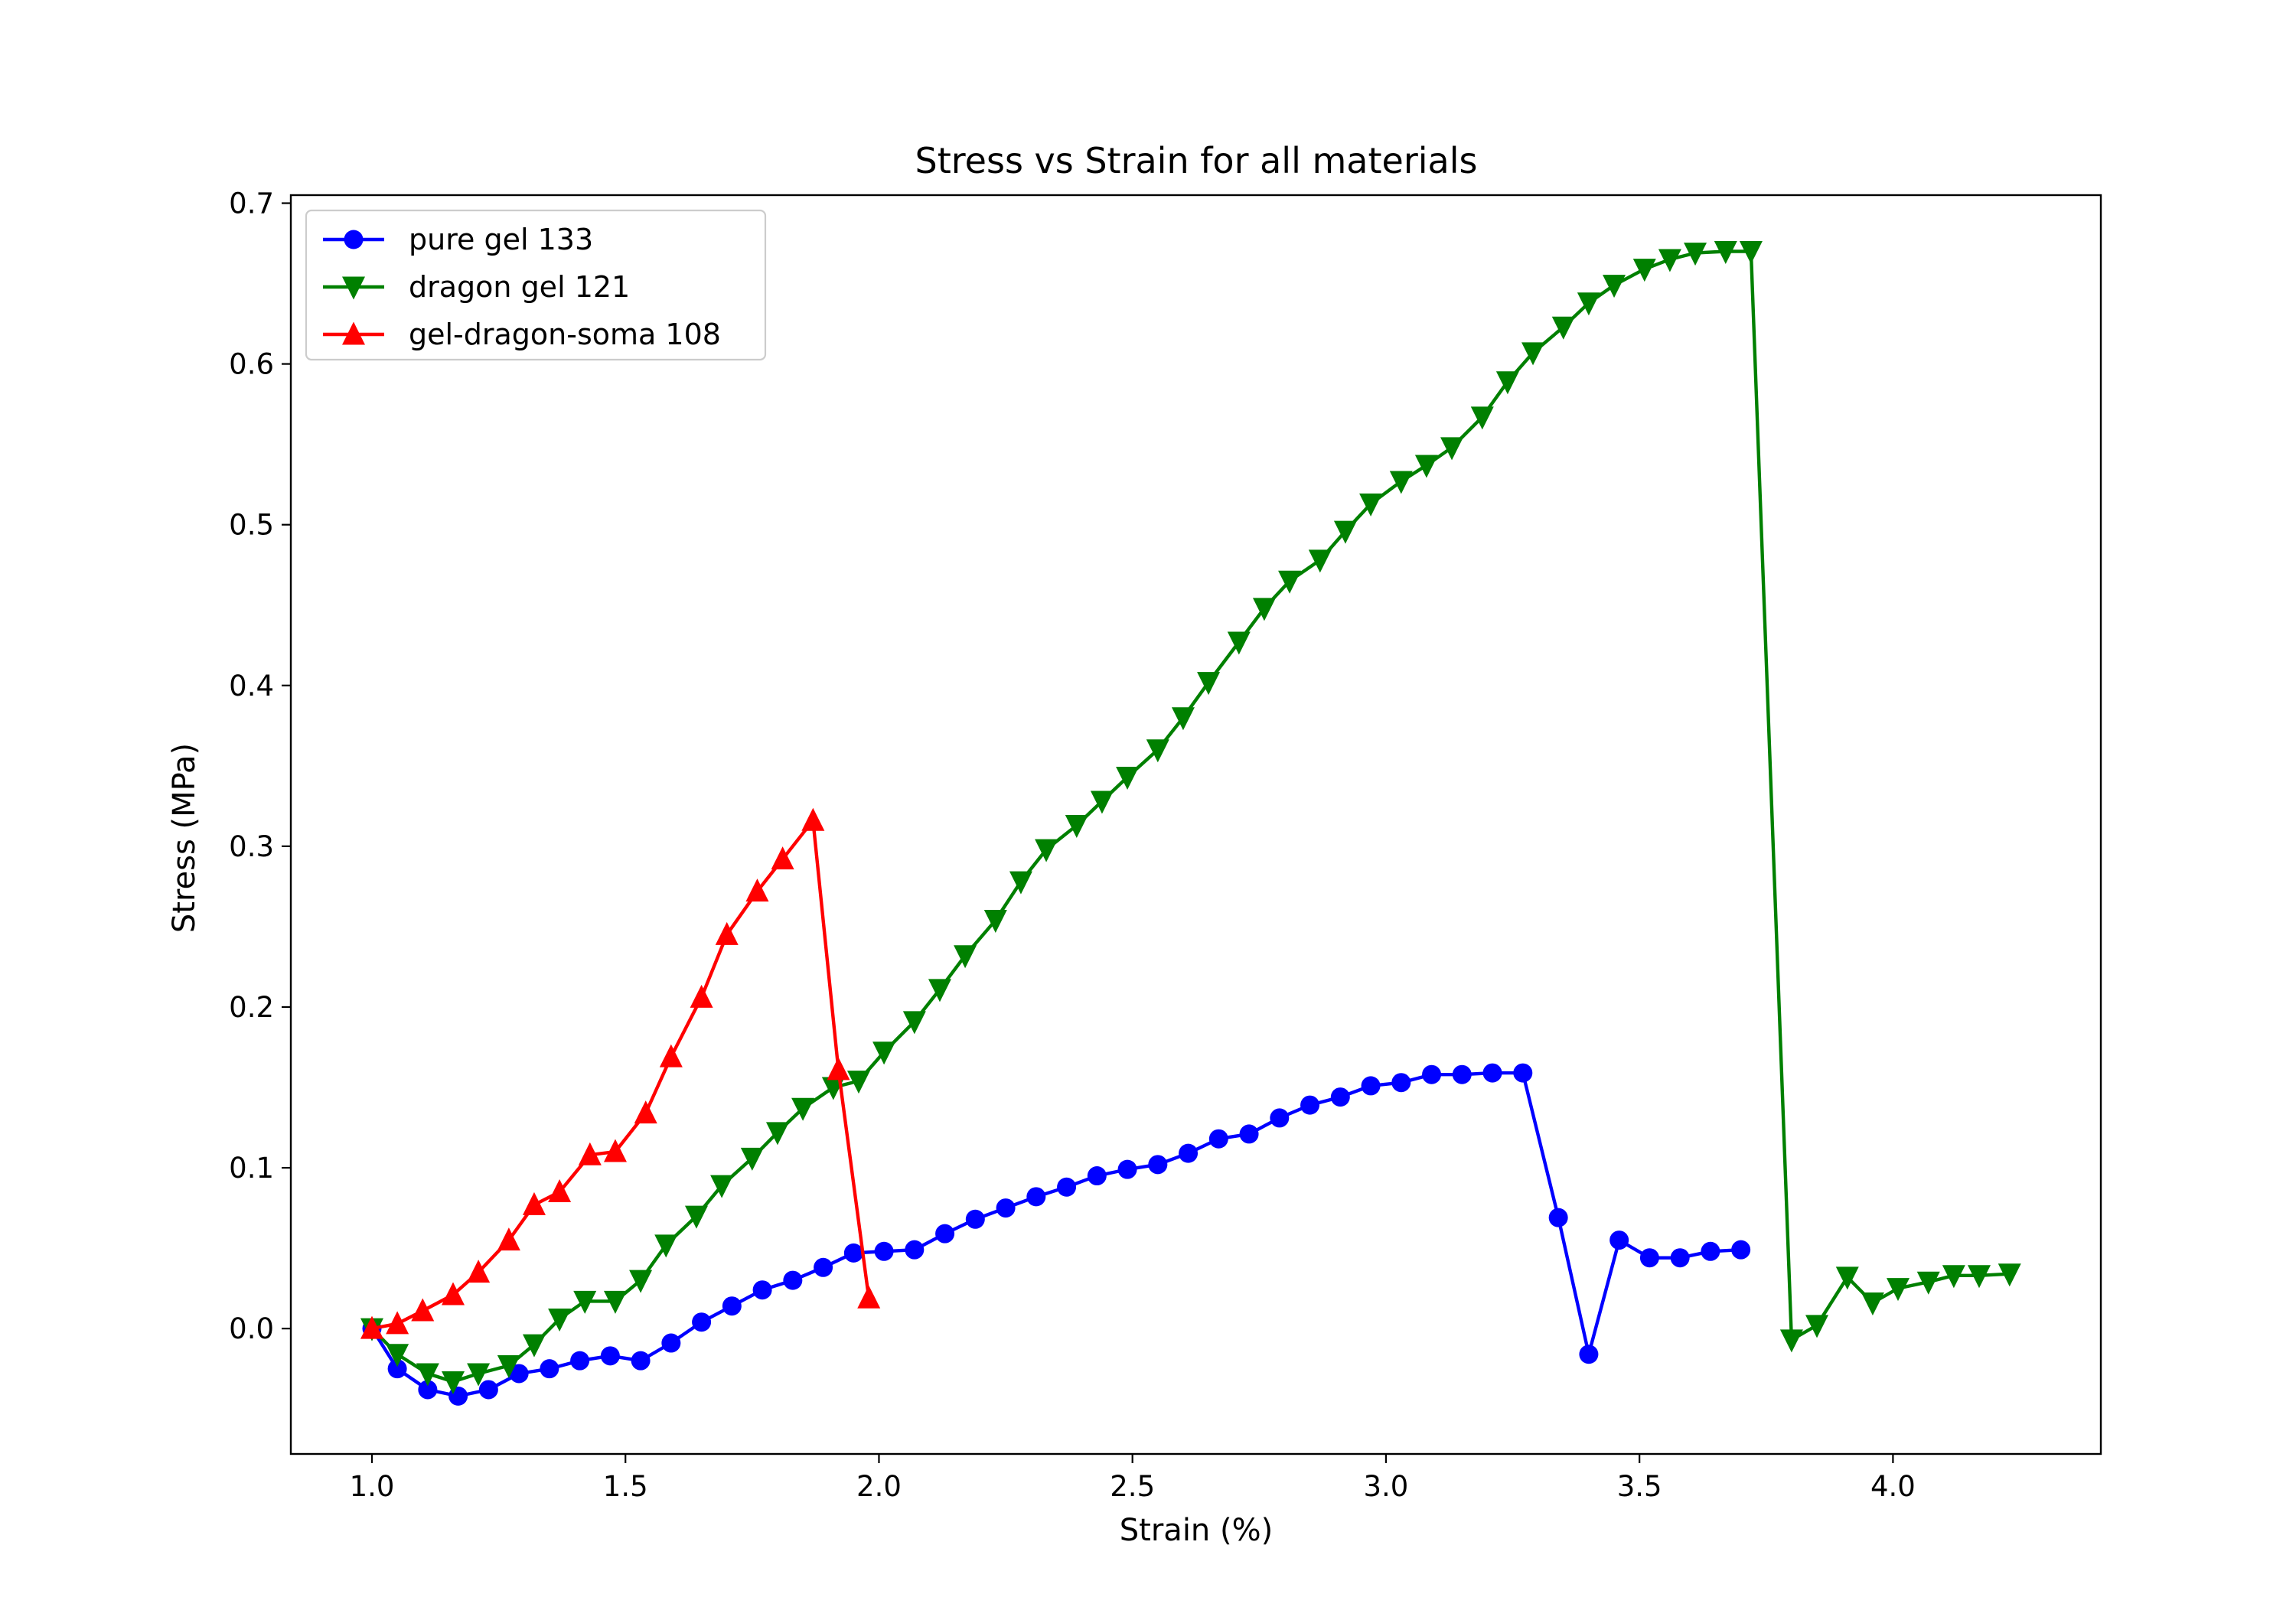 The image size is (2296, 1607). What do you see at coordinates (251, 1008) in the screenshot?
I see `y-tick-label: 0.2` at bounding box center [251, 1008].